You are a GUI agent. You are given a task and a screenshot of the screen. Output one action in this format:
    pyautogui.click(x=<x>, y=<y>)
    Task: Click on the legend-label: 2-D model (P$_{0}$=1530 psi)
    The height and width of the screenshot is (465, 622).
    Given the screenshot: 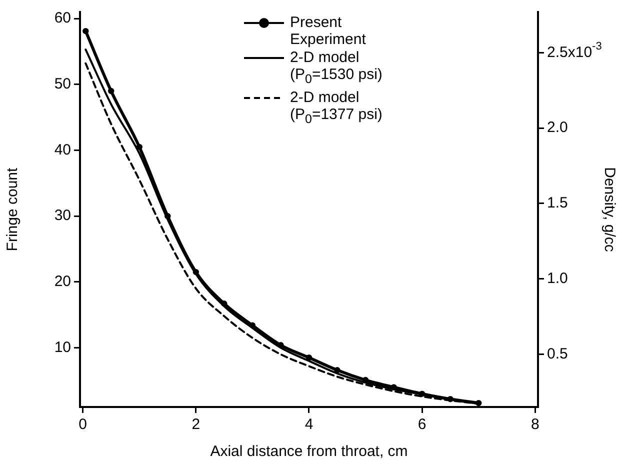 What is the action you would take?
    pyautogui.click(x=337, y=68)
    